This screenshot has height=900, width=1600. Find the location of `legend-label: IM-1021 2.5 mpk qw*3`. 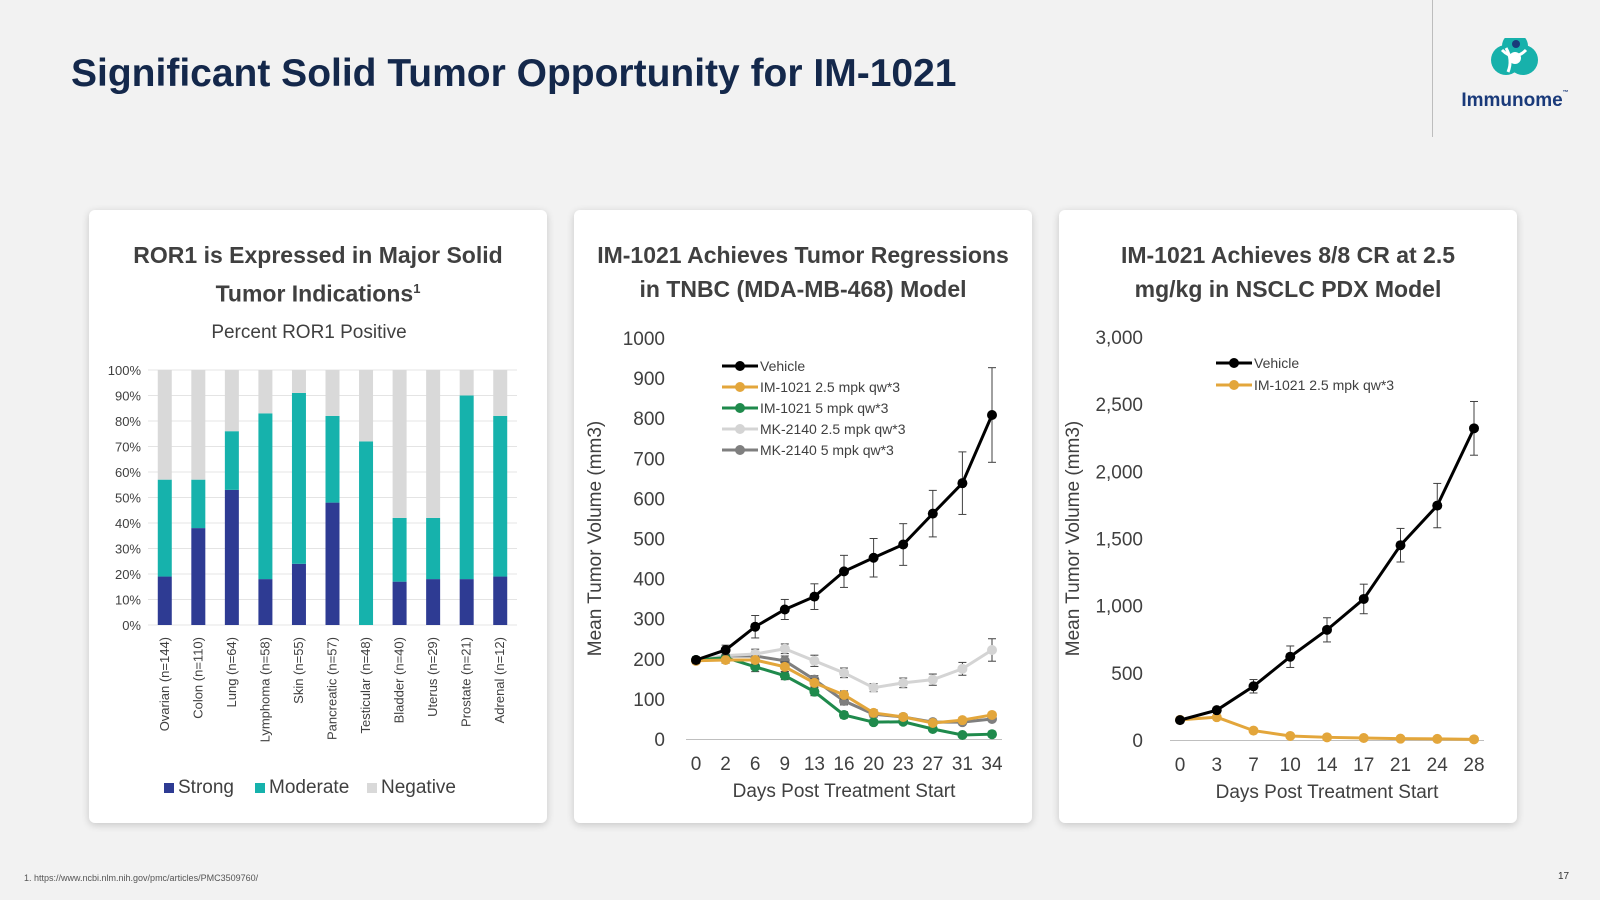

legend-label: IM-1021 2.5 mpk qw*3 is located at coordinates (1324, 385).